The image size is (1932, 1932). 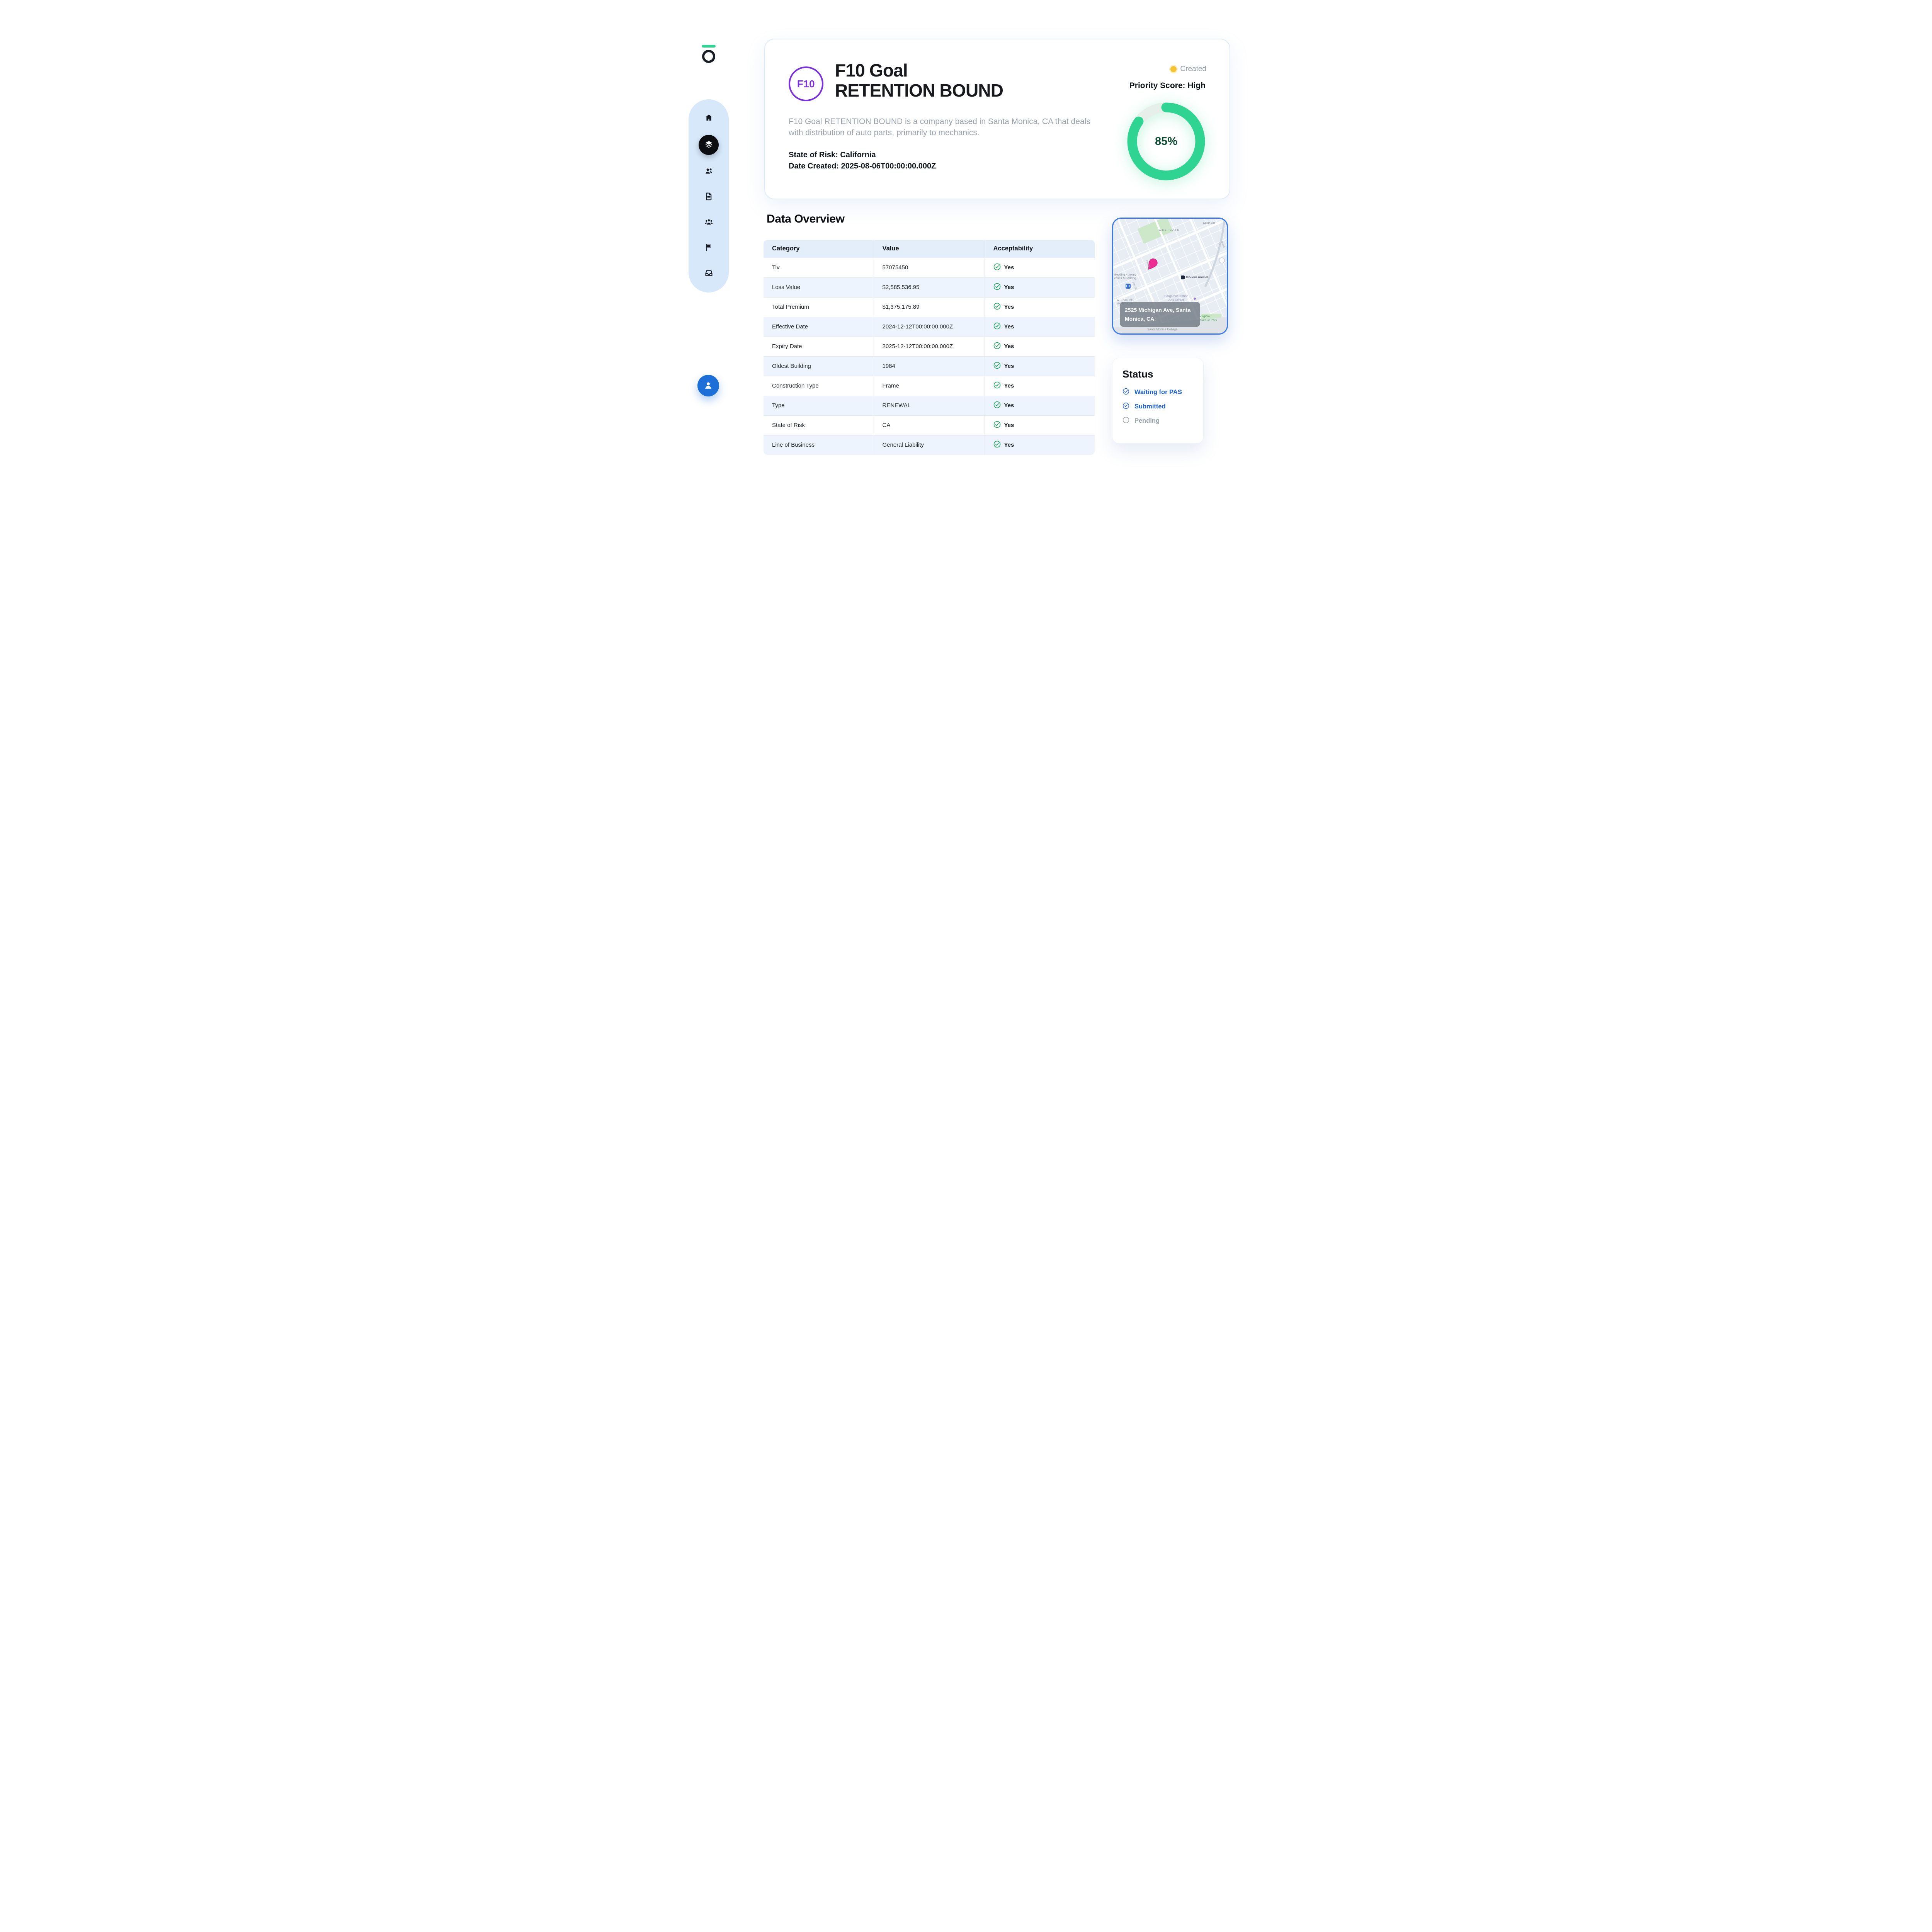 I want to click on sidebar-item-documents, so click(x=709, y=197).